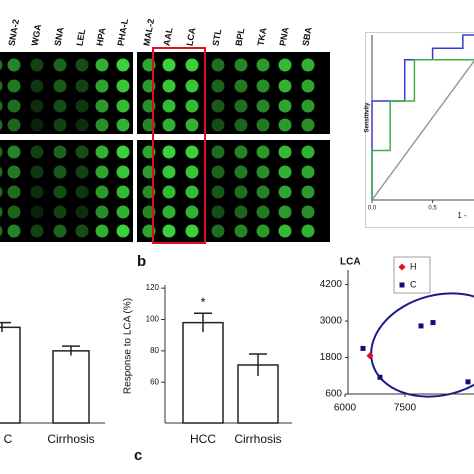 Image resolution: width=474 pixels, height=474 pixels. I want to click on lectin-label: PNA, so click(283, 36).